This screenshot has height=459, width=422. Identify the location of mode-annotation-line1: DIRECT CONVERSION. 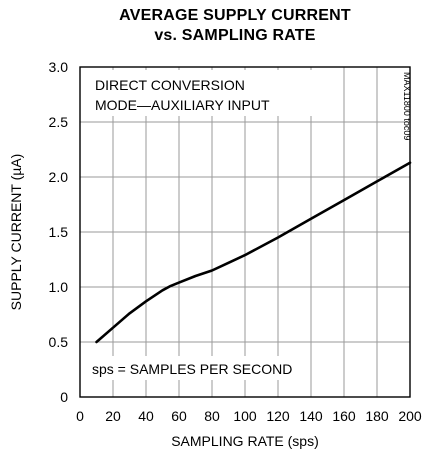
(170, 85).